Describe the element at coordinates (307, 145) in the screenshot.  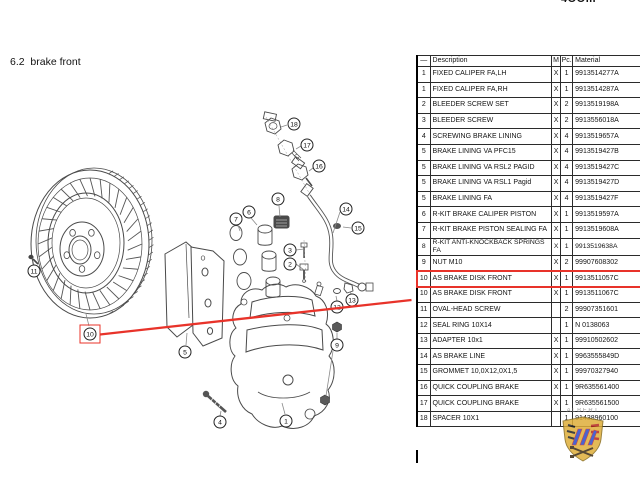
I see `callout-17: 17` at that location.